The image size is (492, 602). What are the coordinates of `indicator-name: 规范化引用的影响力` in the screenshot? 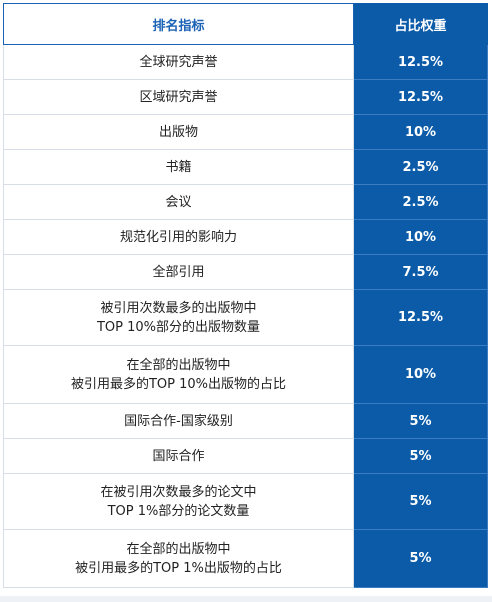 It's located at (178, 237).